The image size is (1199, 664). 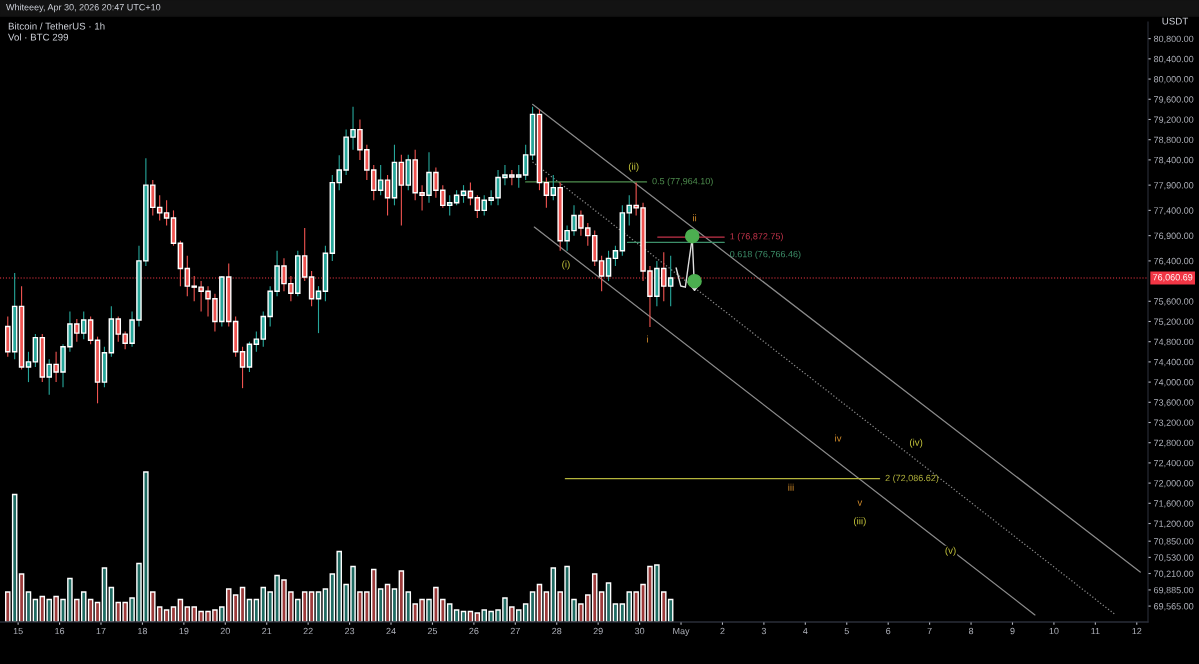 What do you see at coordinates (859, 522) in the screenshot?
I see `annotation: (iii)` at bounding box center [859, 522].